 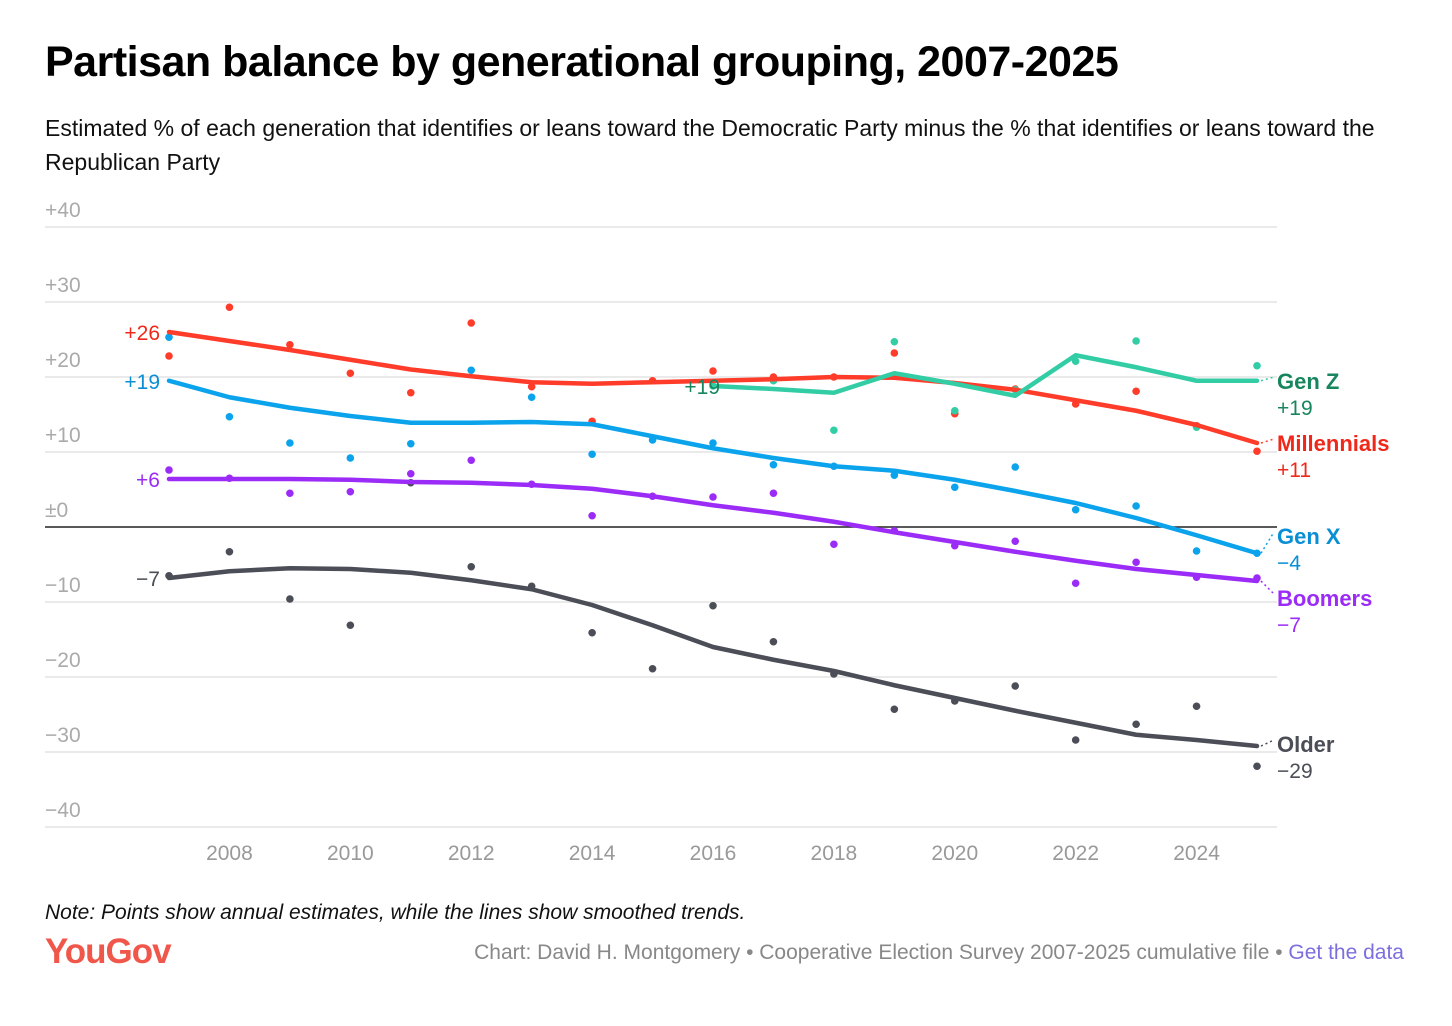 I want to click on x-tick-label: 2018, so click(x=834, y=853).